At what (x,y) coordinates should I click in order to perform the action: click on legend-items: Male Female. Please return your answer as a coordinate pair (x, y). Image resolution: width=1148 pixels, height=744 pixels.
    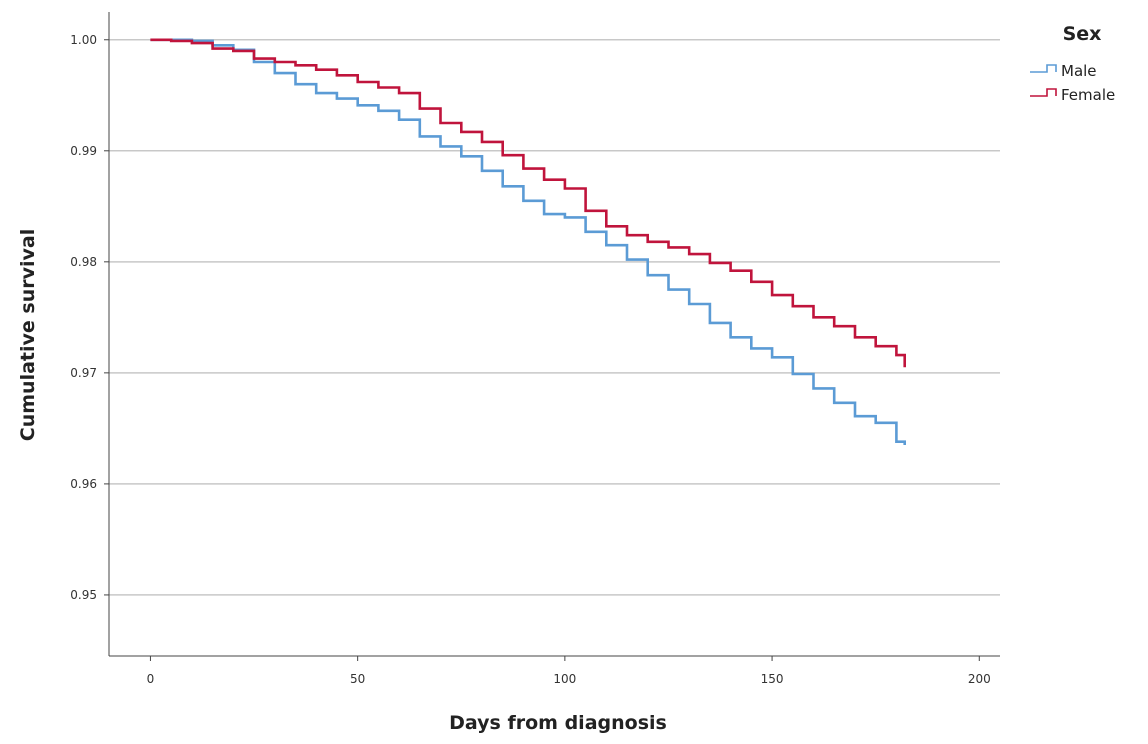
    Looking at the image, I should click on (1072, 83).